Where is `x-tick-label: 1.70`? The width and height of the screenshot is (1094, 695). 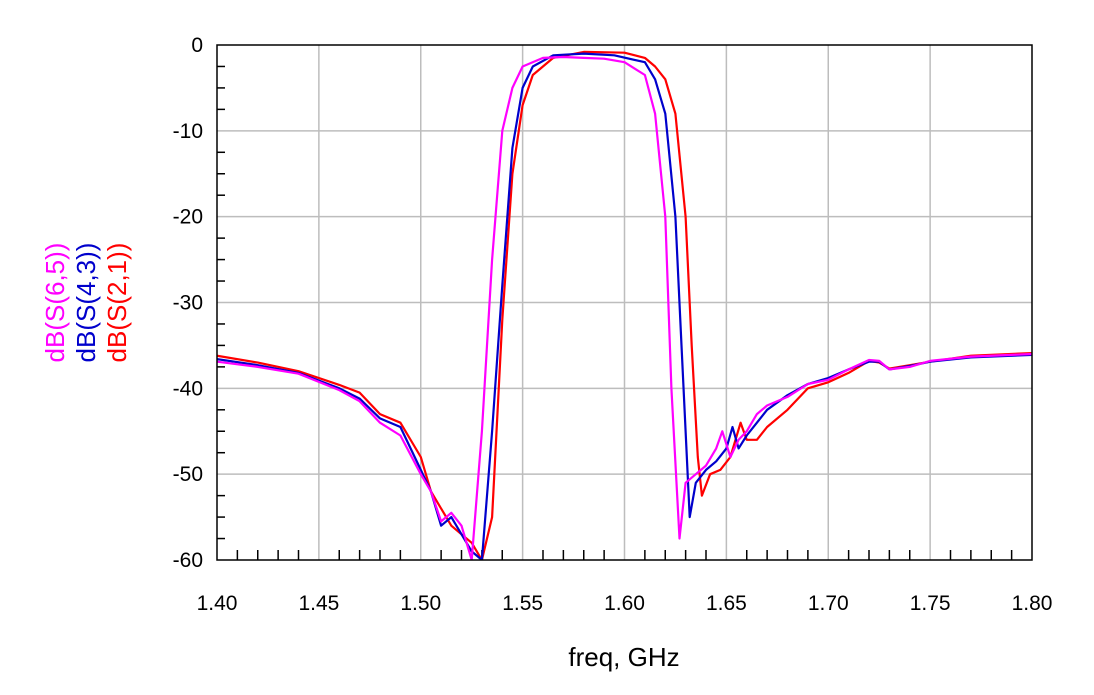
x-tick-label: 1.70 is located at coordinates (828, 603).